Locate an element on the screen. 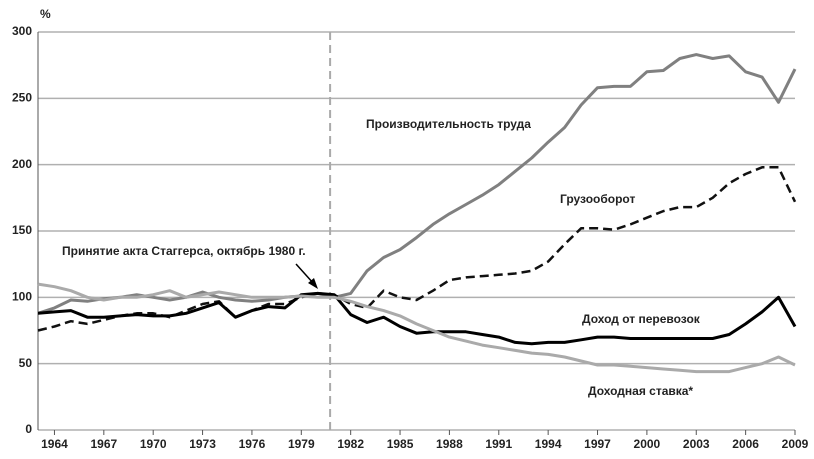 The height and width of the screenshot is (459, 814). x-tick-label: 1982 is located at coordinates (350, 444).